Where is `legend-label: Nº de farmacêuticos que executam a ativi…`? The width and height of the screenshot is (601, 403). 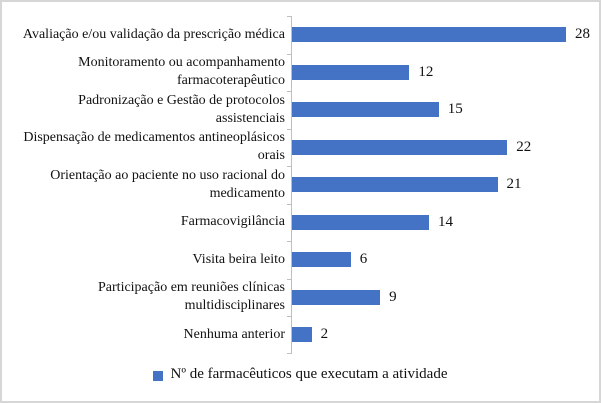
legend-label: Nº de farmacêuticos que executam a ativi… is located at coordinates (309, 374).